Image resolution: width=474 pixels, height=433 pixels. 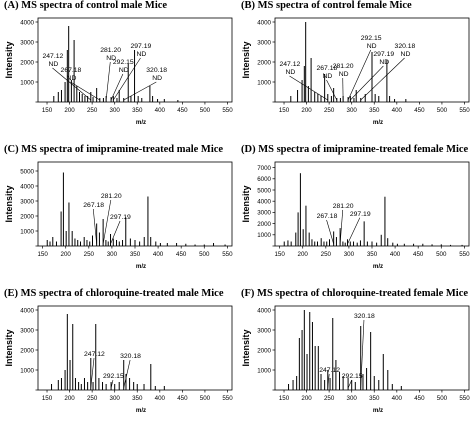 What do you see at coordinates (360, 214) in the screenshot?
I see `peak-annotation: 297.19` at bounding box center [360, 214].